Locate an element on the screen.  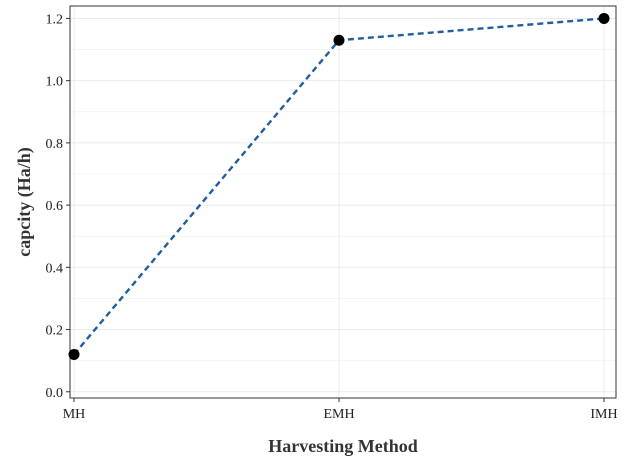
y-axis-title: capcity (Ha/h) is located at coordinates (24, 202).